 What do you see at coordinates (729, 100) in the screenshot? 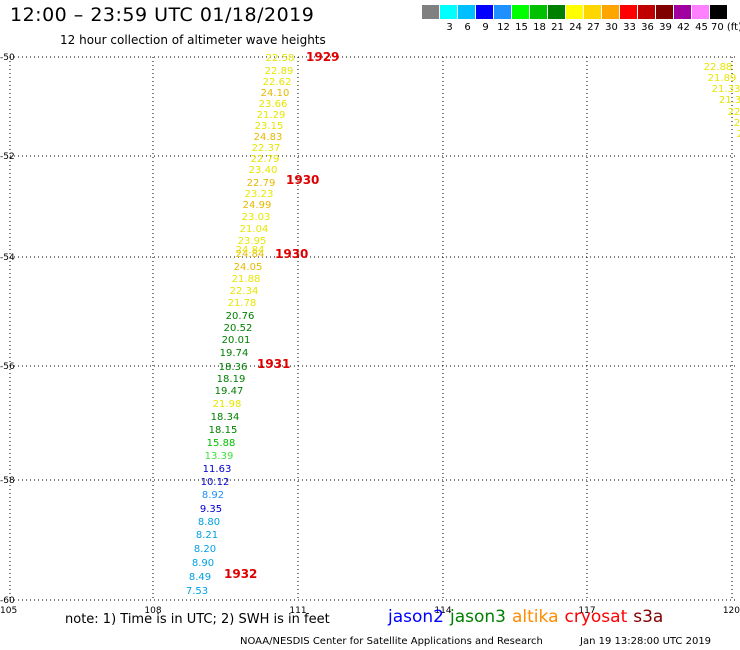
I see `swh-value-label: 21.3` at bounding box center [729, 100].